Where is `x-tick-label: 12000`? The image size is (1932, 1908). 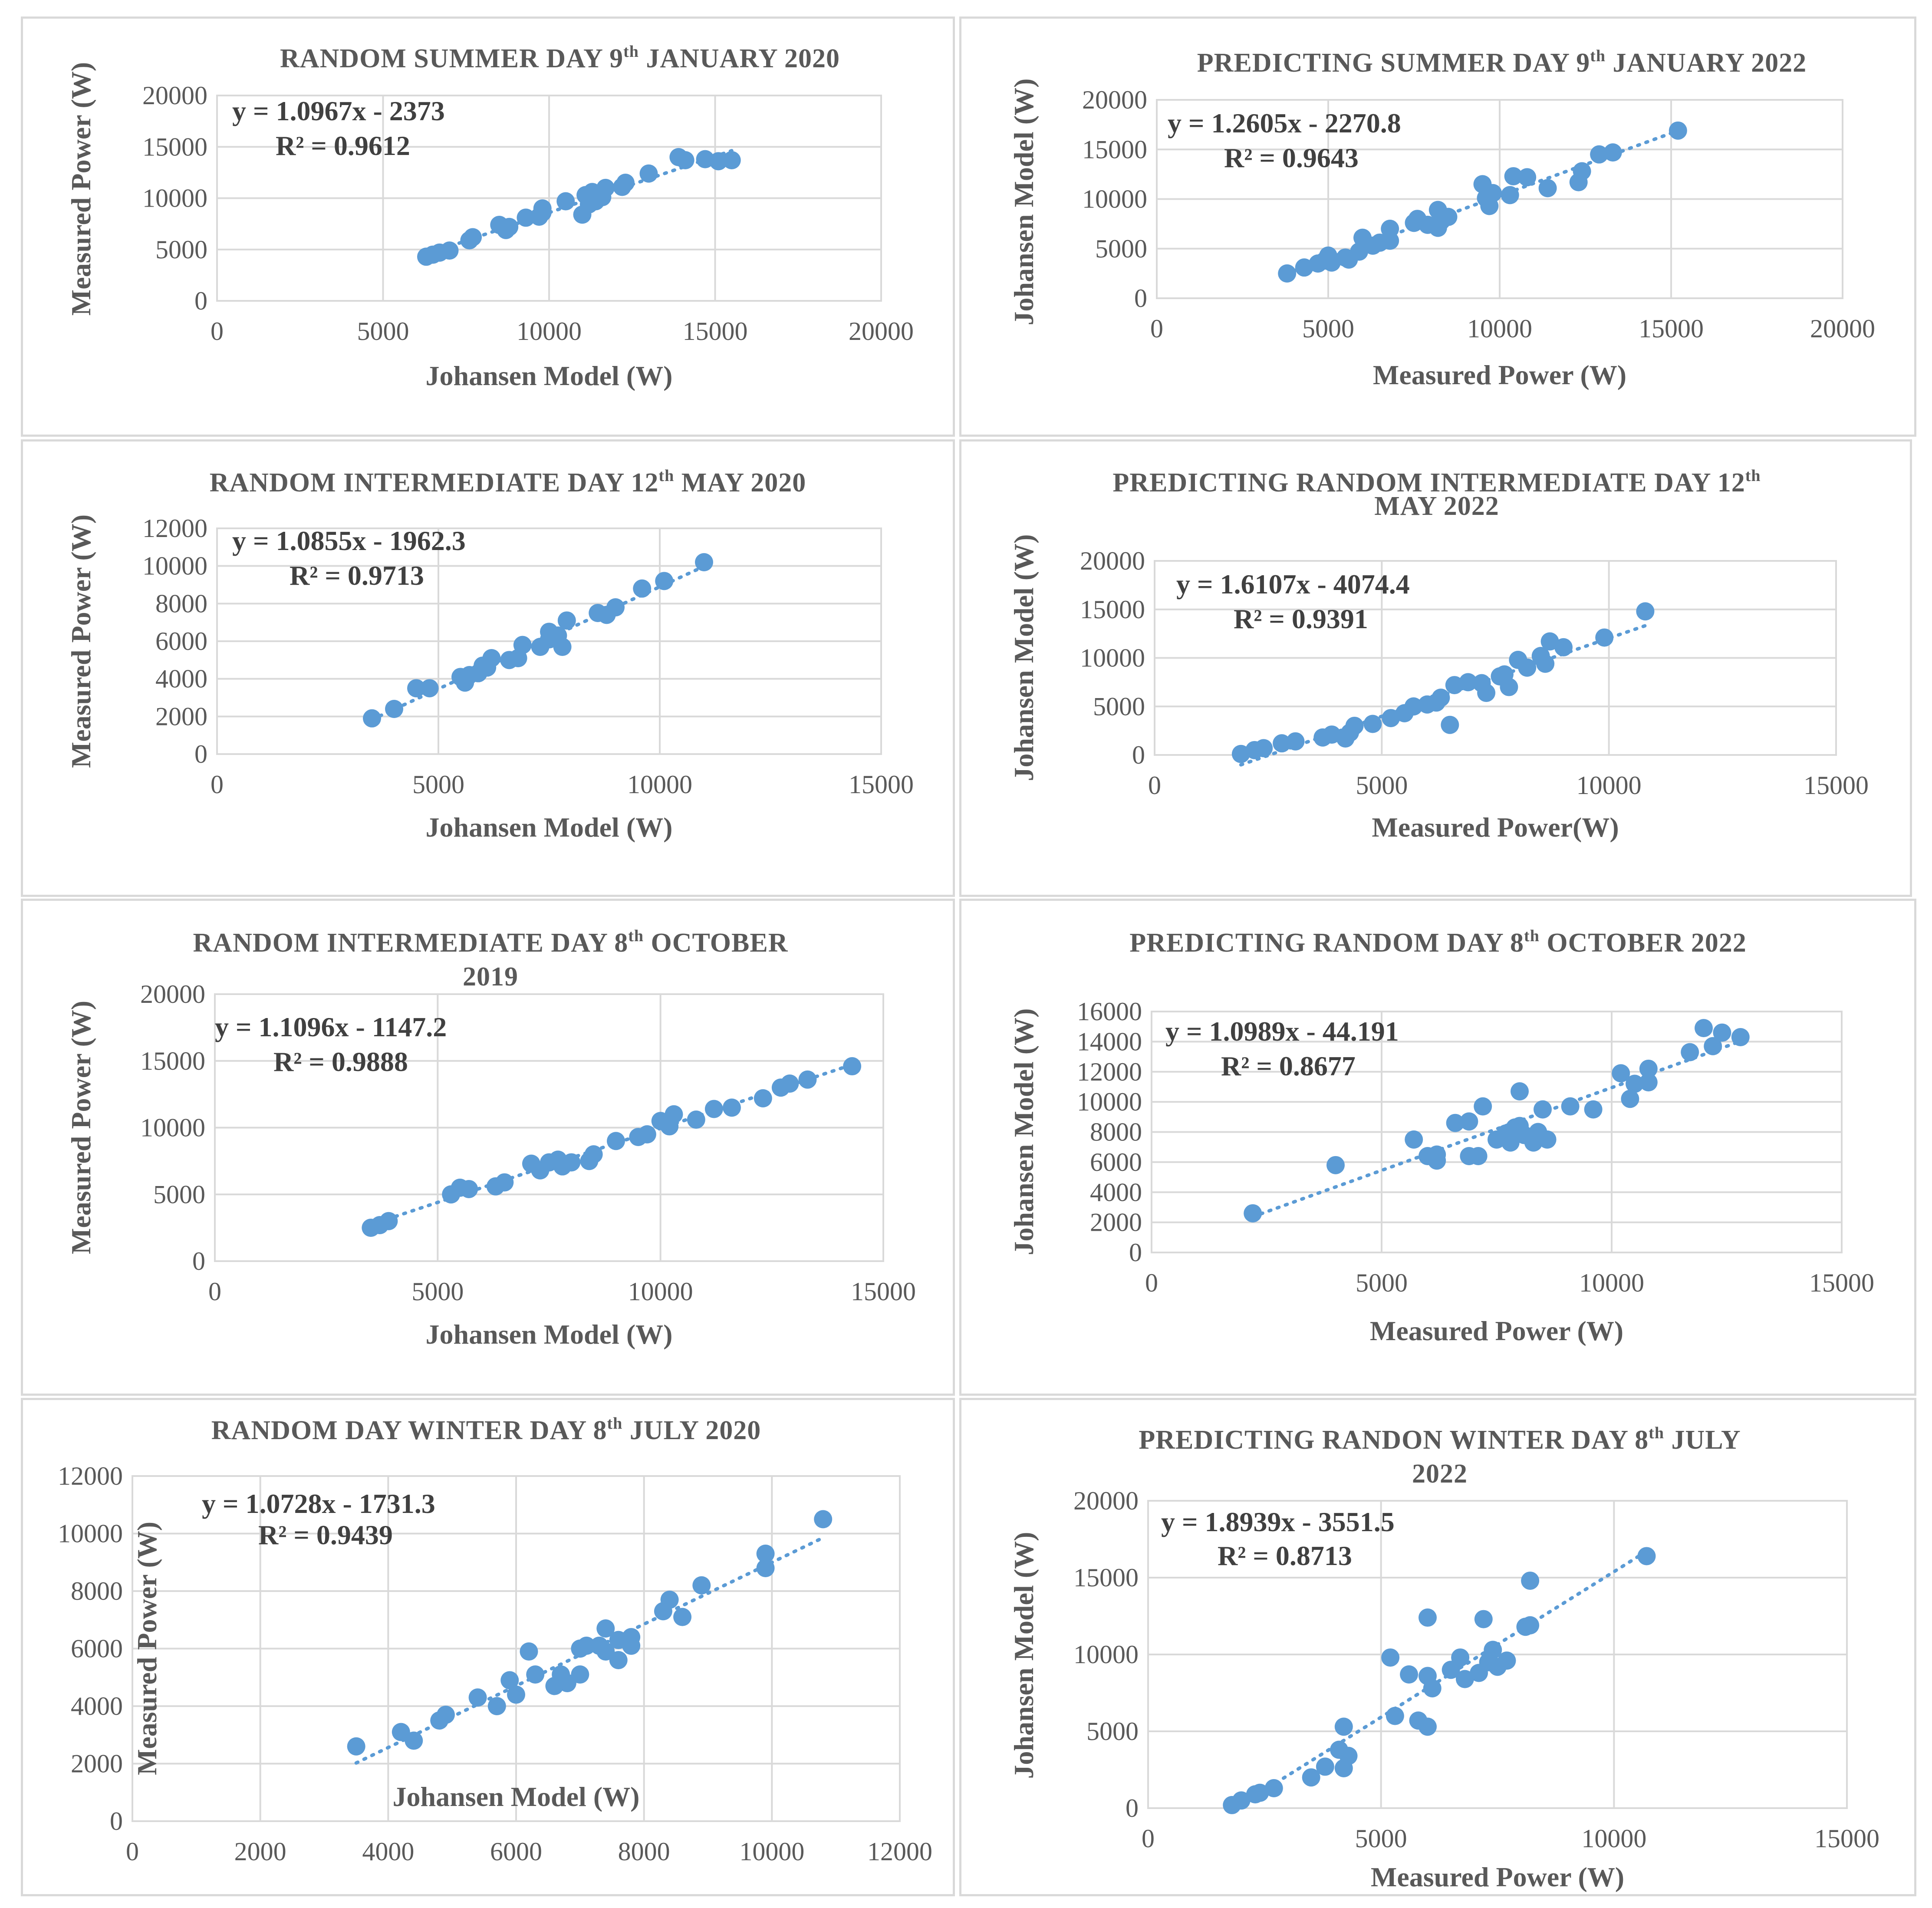
x-tick-label: 12000 is located at coordinates (899, 1851).